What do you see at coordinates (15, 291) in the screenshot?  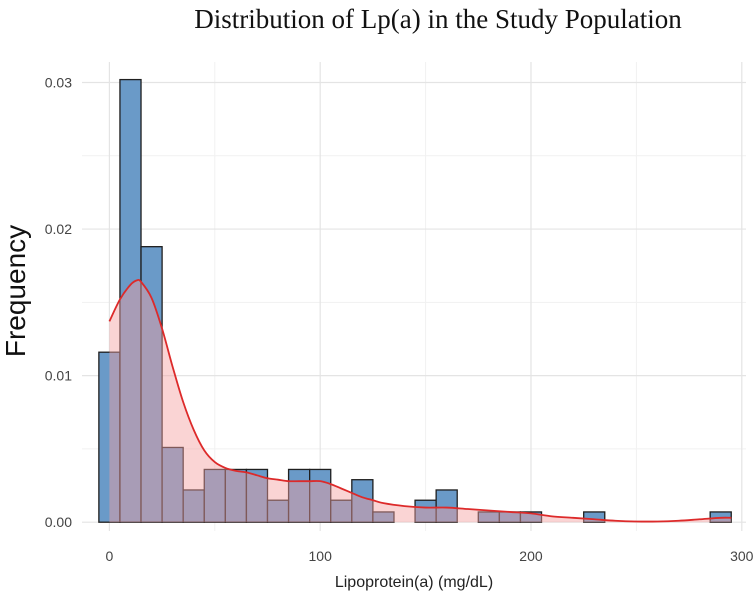 I see `y-axis-label: Frequency` at bounding box center [15, 291].